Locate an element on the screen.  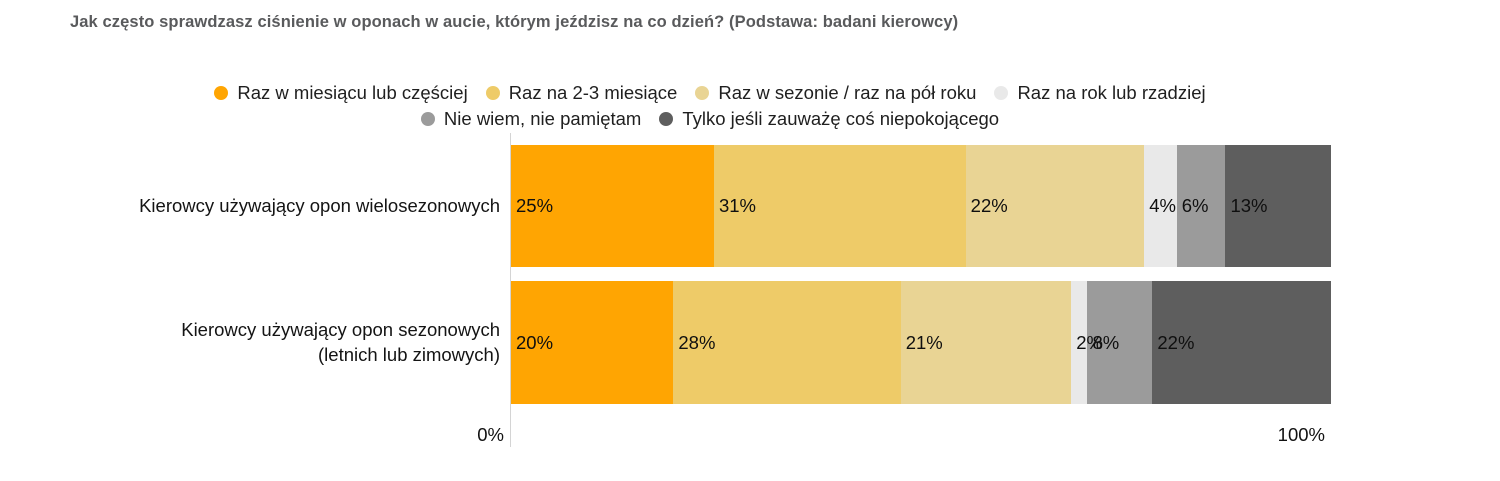
bar-segment: 25% is located at coordinates (612, 206).